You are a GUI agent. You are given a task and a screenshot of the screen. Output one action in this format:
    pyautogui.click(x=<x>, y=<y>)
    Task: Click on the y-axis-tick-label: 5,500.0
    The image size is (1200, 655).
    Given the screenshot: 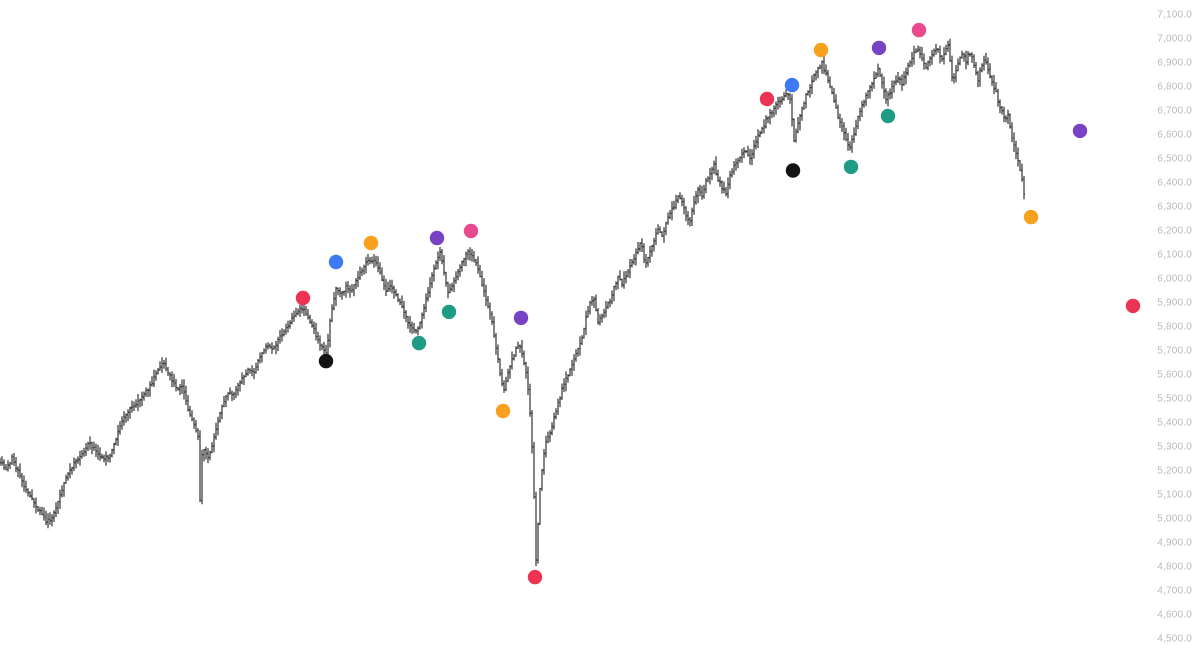 What is the action you would take?
    pyautogui.click(x=1174, y=399)
    